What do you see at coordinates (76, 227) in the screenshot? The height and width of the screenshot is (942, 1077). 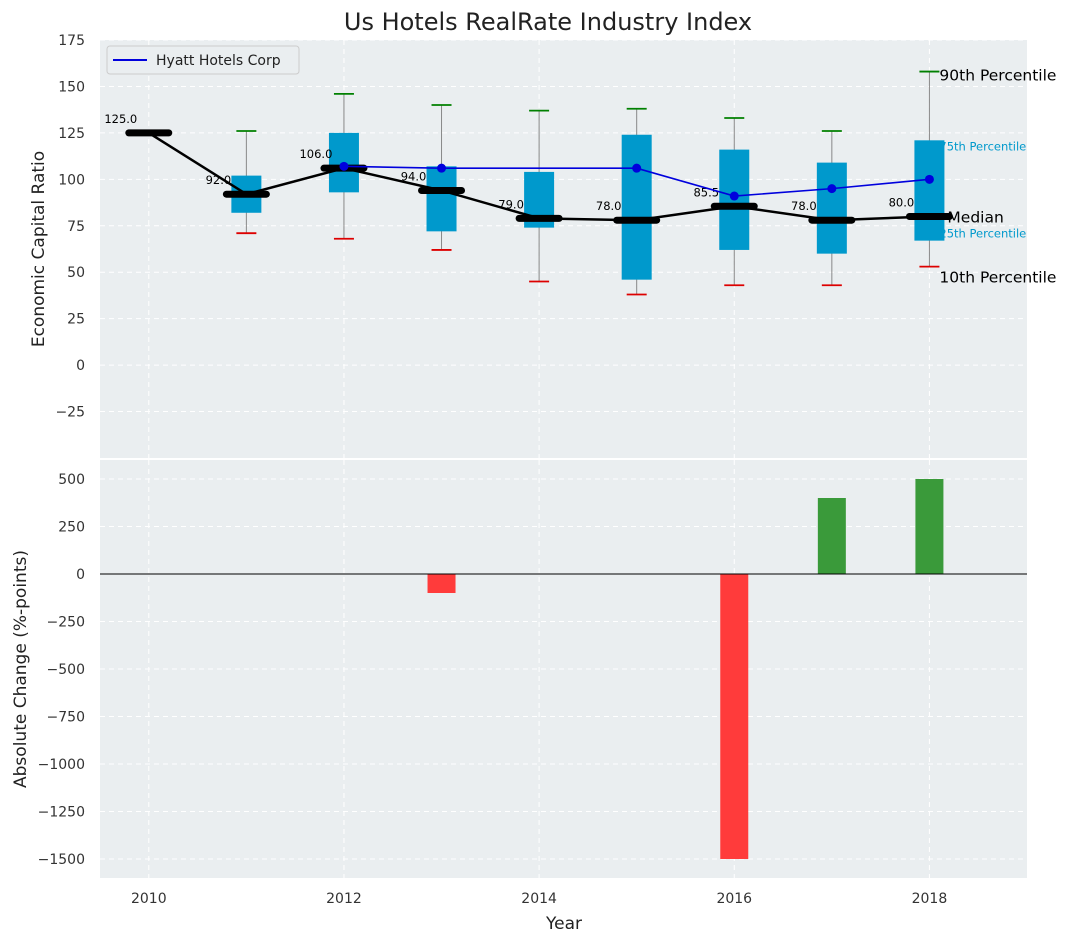 I see `y-tick-label: 75` at bounding box center [76, 227].